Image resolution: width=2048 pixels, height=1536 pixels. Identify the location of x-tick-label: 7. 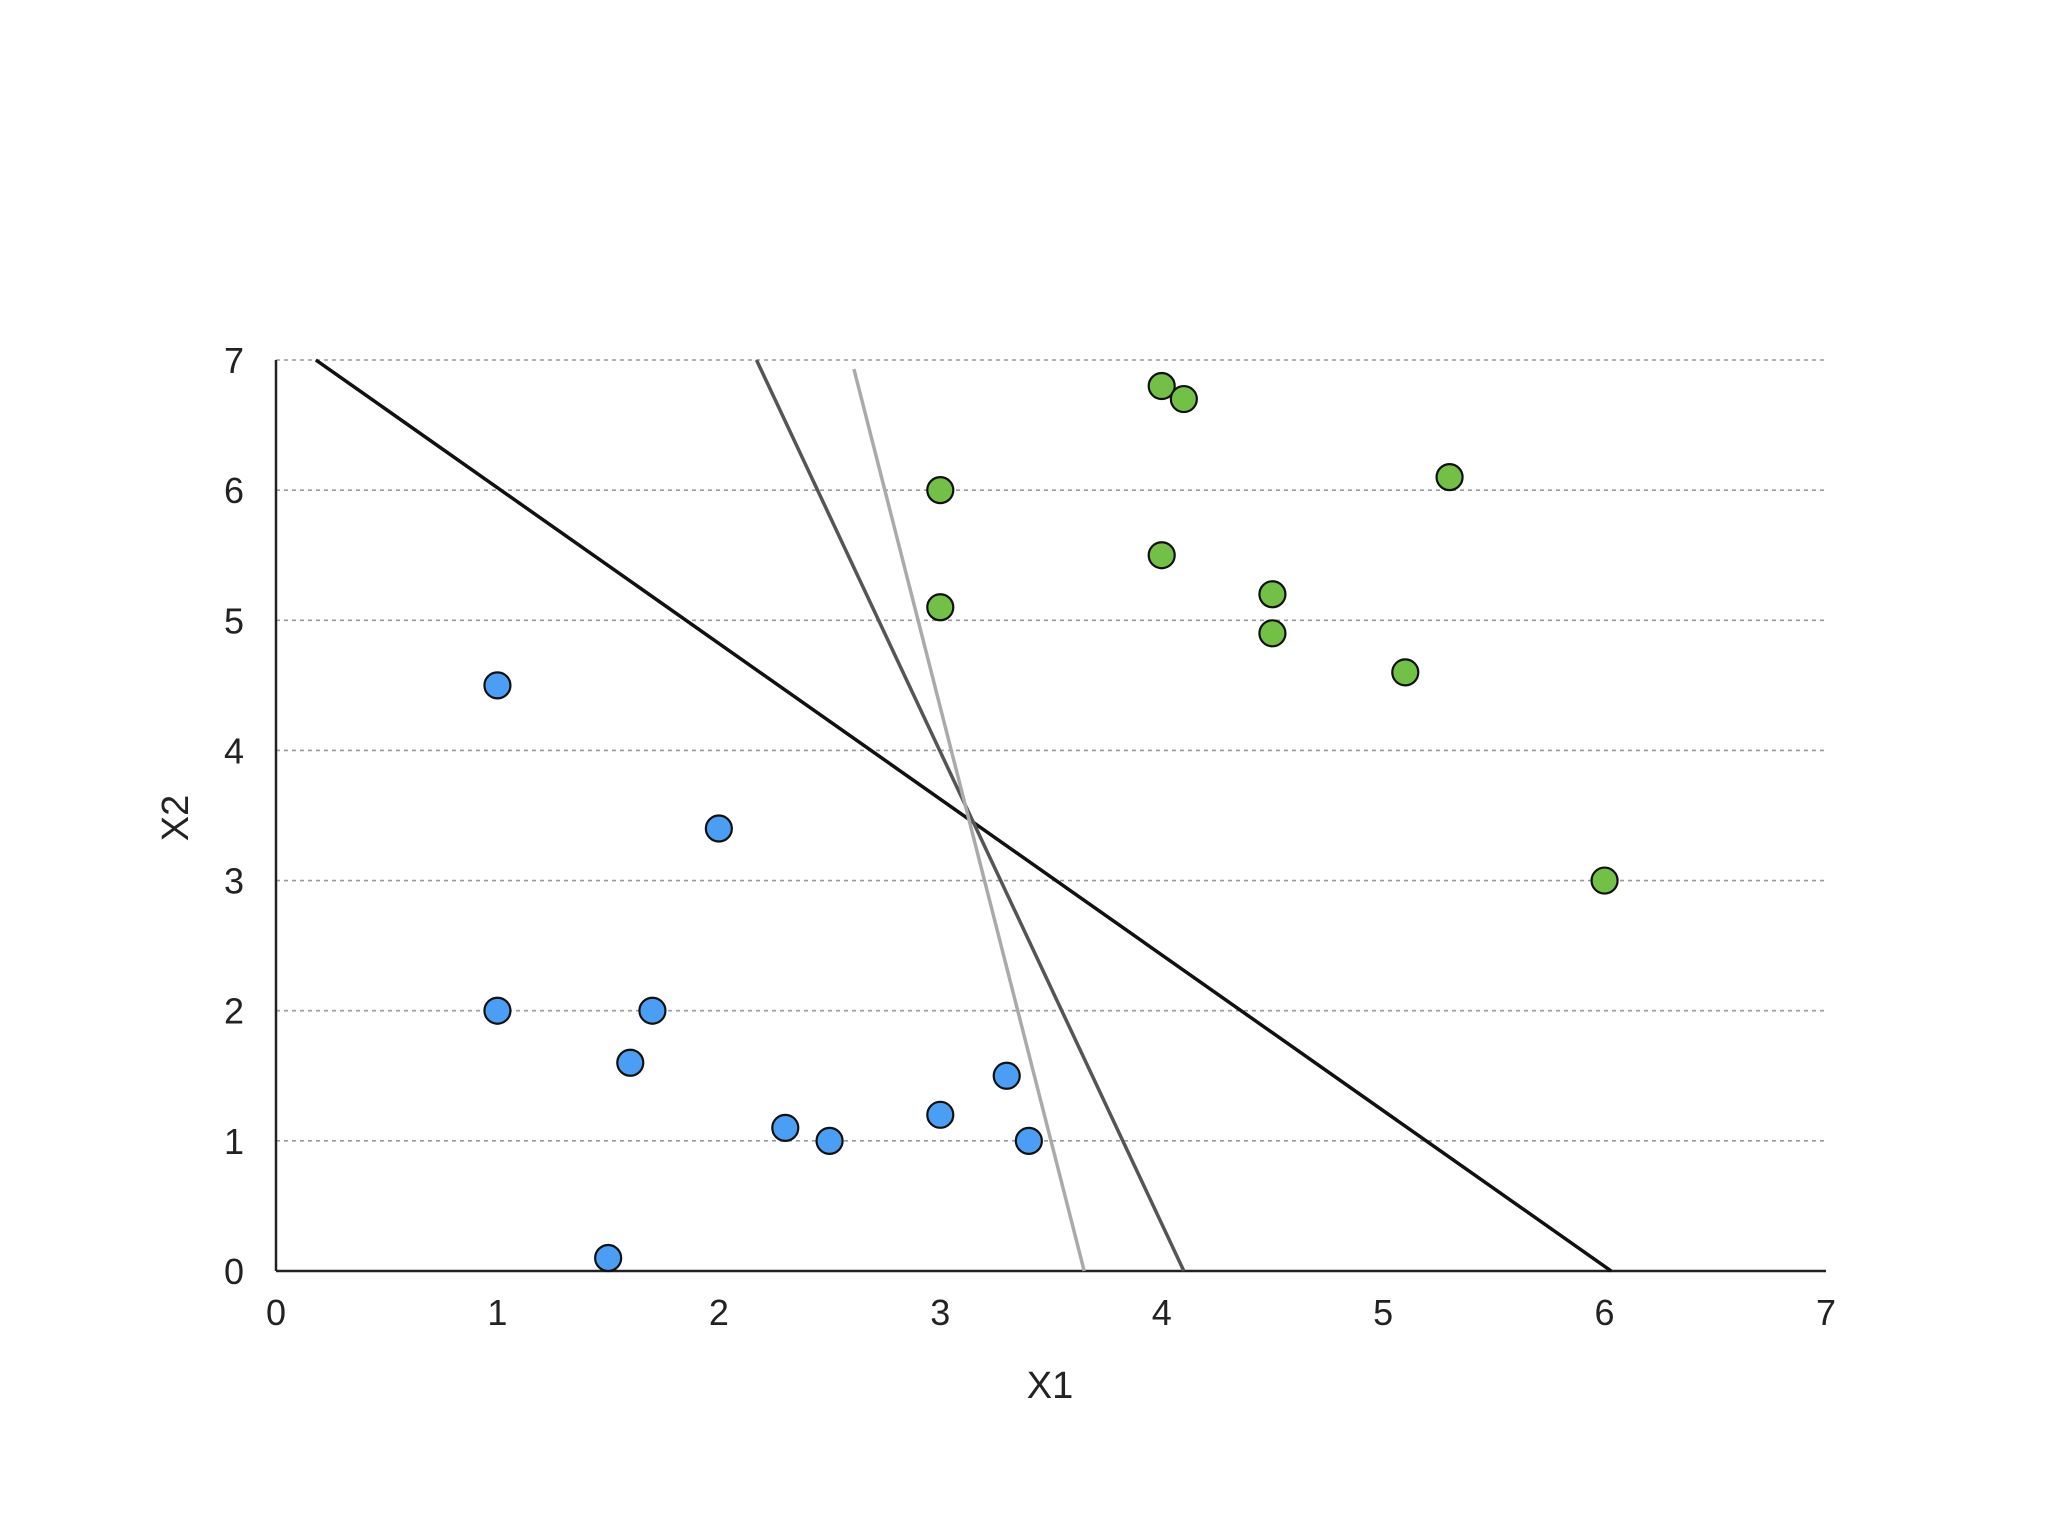
(1826, 1312).